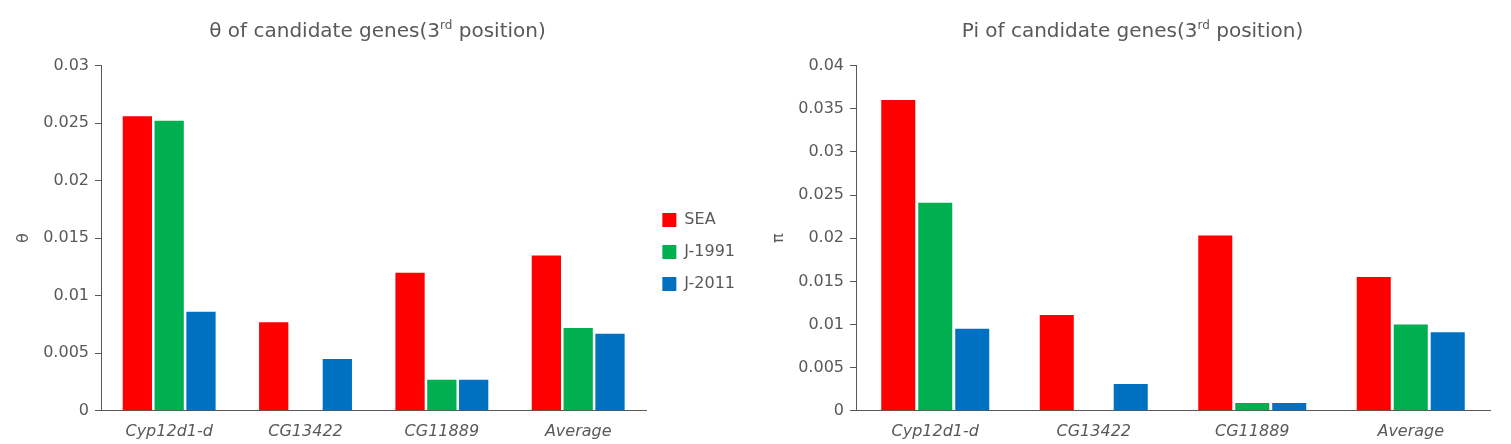 This screenshot has height=444, width=1511. I want to click on y-axis-title: θ, so click(22, 238).